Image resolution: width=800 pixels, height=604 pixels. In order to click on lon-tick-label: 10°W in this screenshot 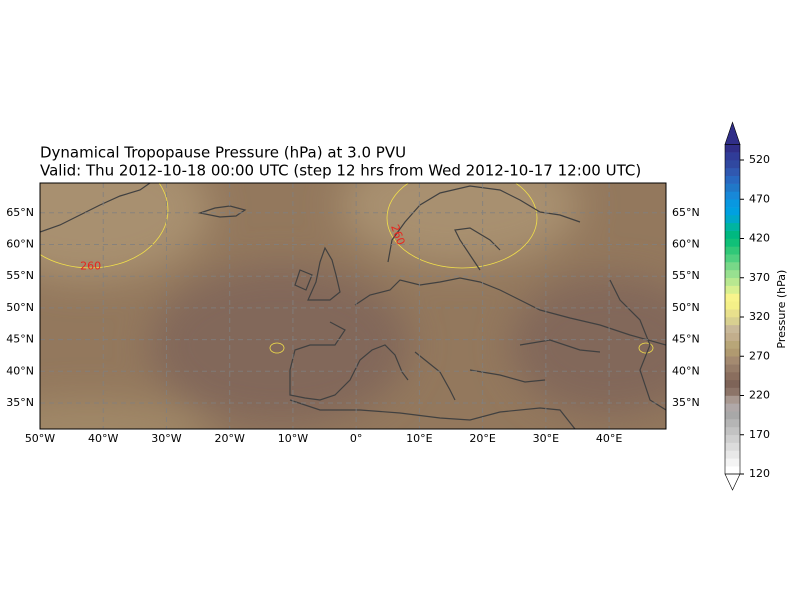, I will do `click(293, 438)`.